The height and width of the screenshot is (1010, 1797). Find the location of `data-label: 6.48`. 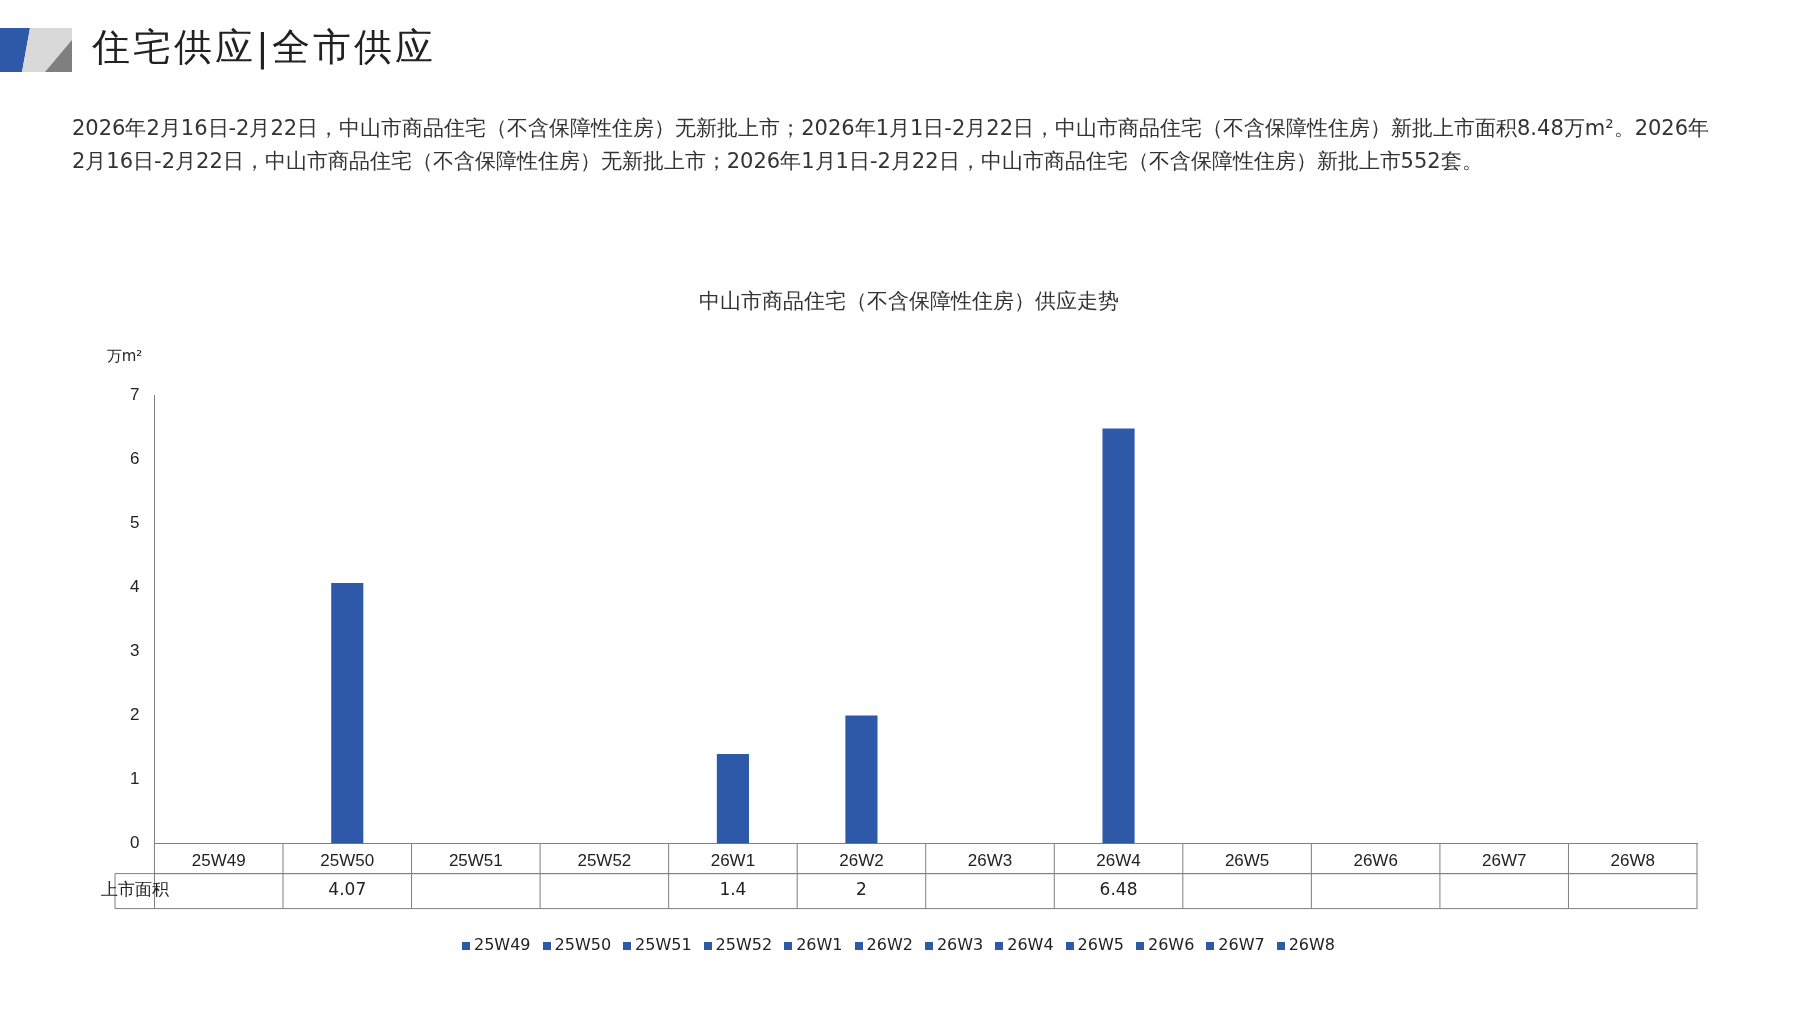

data-label: 6.48 is located at coordinates (1118, 889).